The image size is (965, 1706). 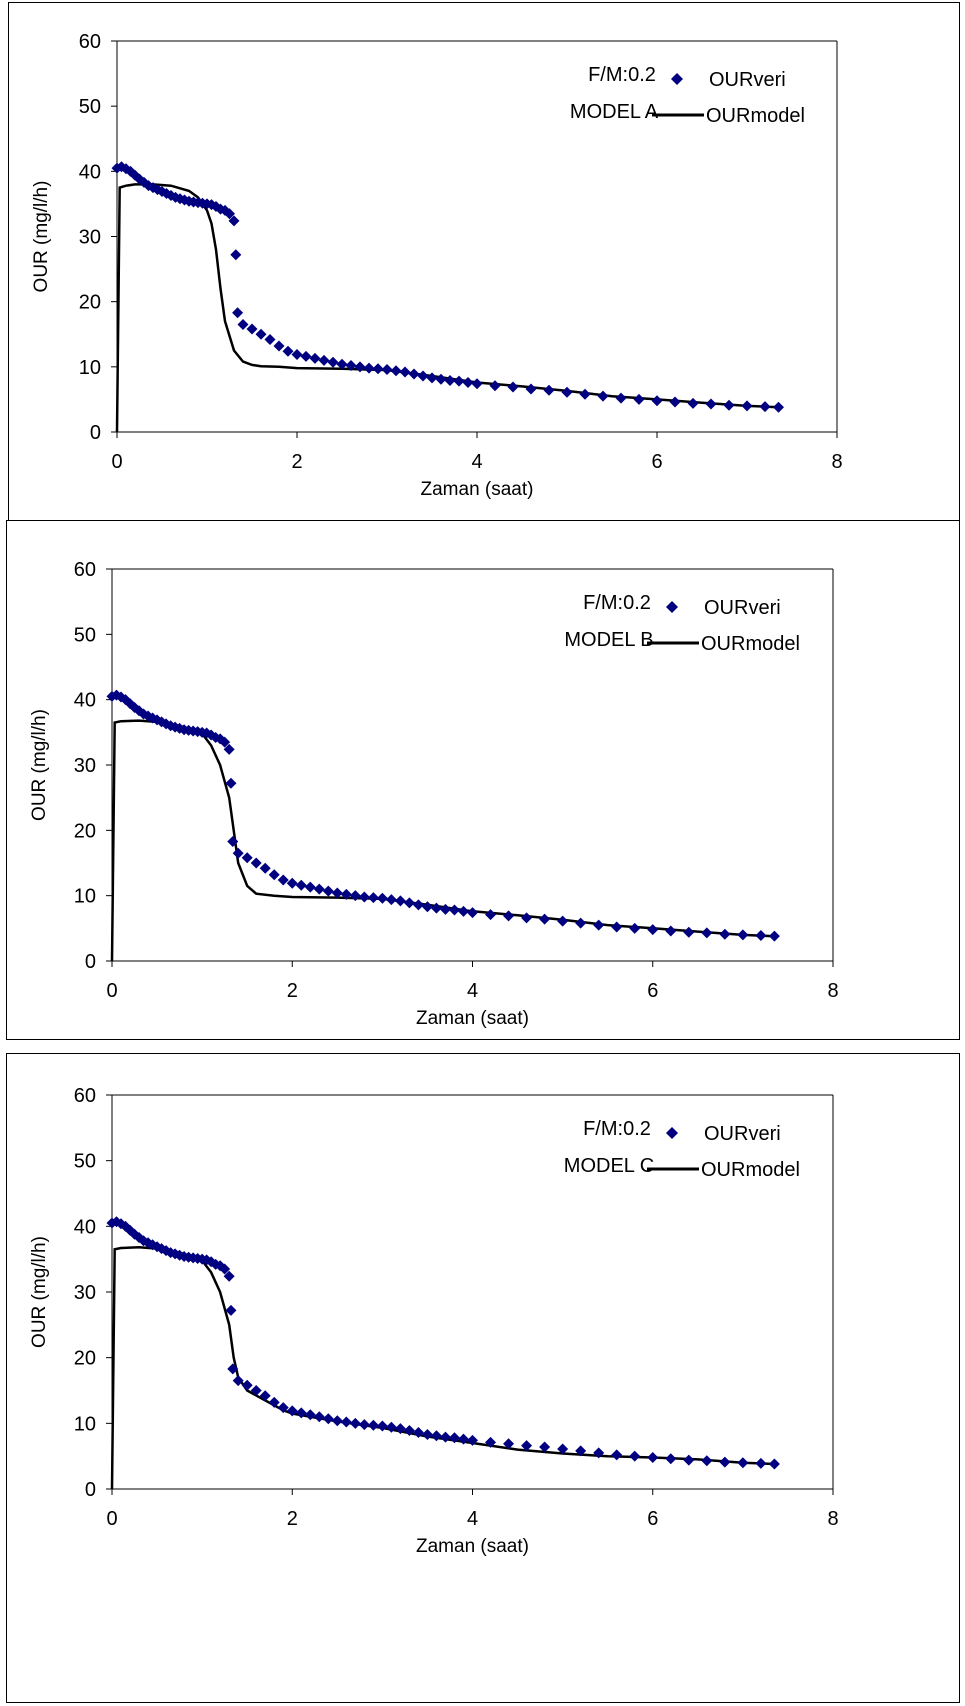 I want to click on legend-diamond-icon, so click(x=677, y=79).